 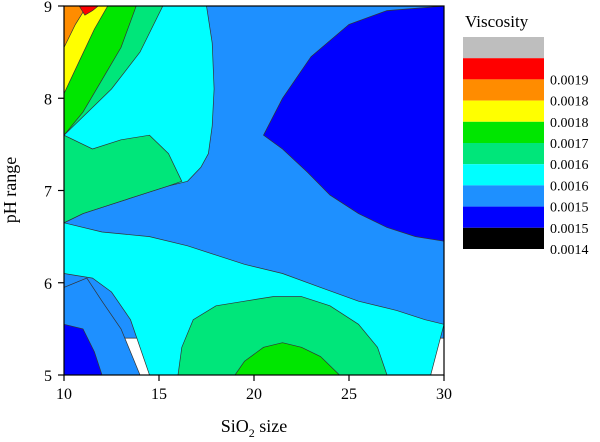 What do you see at coordinates (569, 80) in the screenshot?
I see `legend-label-1: 0.0019` at bounding box center [569, 80].